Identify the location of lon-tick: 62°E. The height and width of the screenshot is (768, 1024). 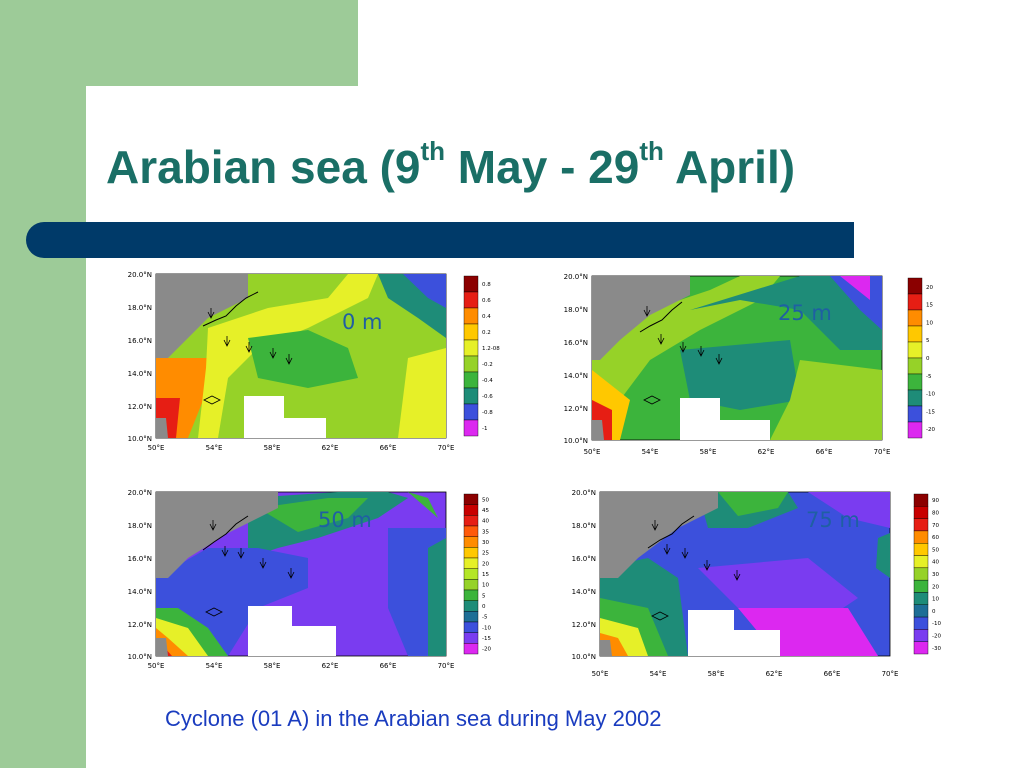
(330, 448).